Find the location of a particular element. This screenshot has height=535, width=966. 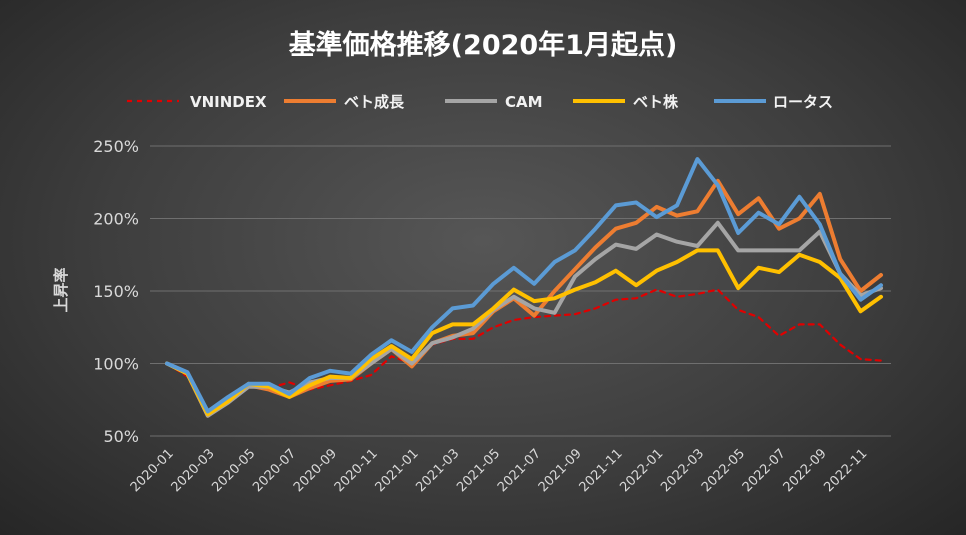

x-tick-label: 2022-01 is located at coordinates (641, 470).